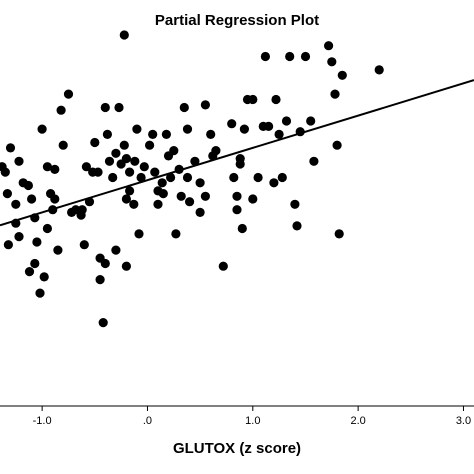 This screenshot has width=474, height=474. I want to click on x-tick-label: -1.0, so click(42, 421).